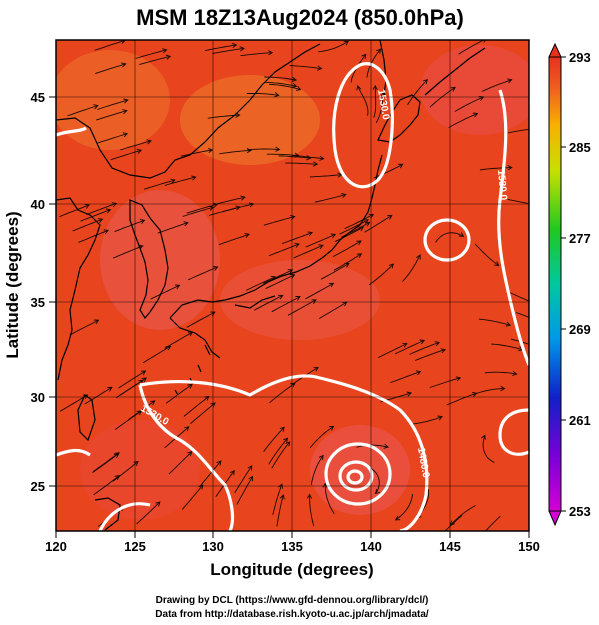 The width and height of the screenshot is (599, 625). Describe the element at coordinates (292, 546) in the screenshot. I see `x-tick-label: 135` at that location.